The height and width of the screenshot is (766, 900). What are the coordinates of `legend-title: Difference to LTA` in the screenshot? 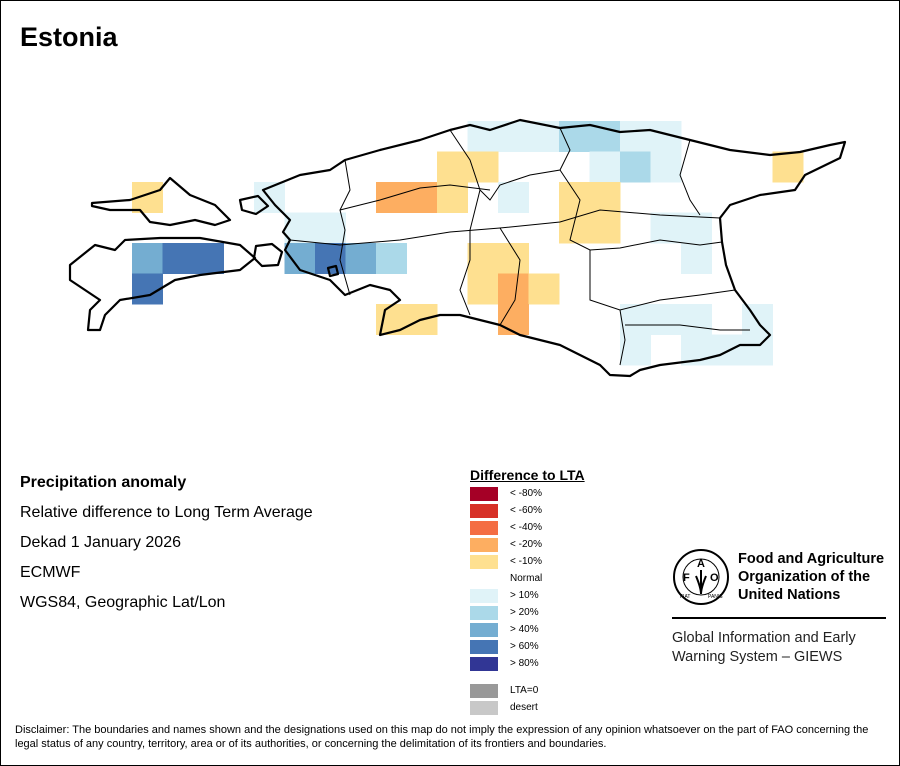 It's located at (527, 475).